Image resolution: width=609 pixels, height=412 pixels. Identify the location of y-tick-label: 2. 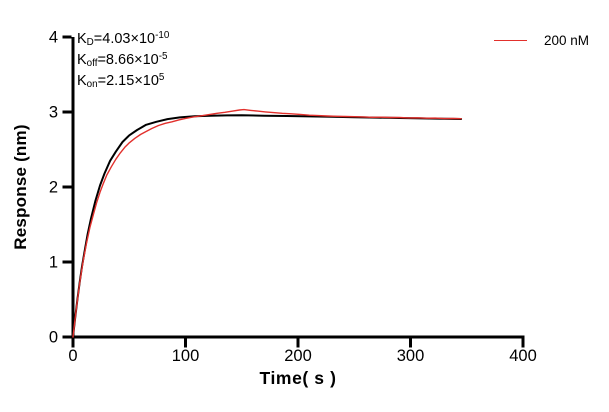
(53, 188).